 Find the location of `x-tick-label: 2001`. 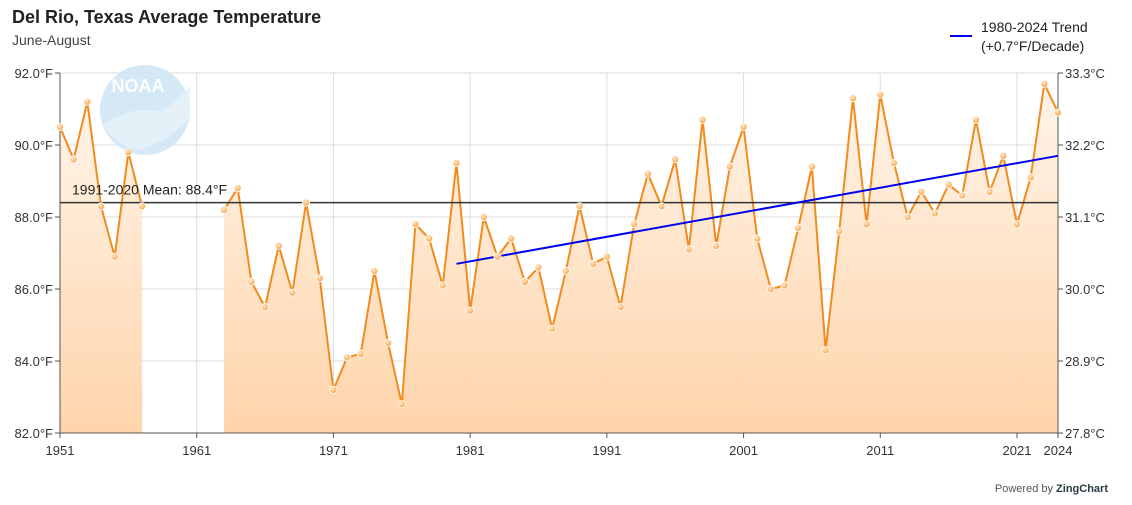

x-tick-label: 2001 is located at coordinates (743, 450).